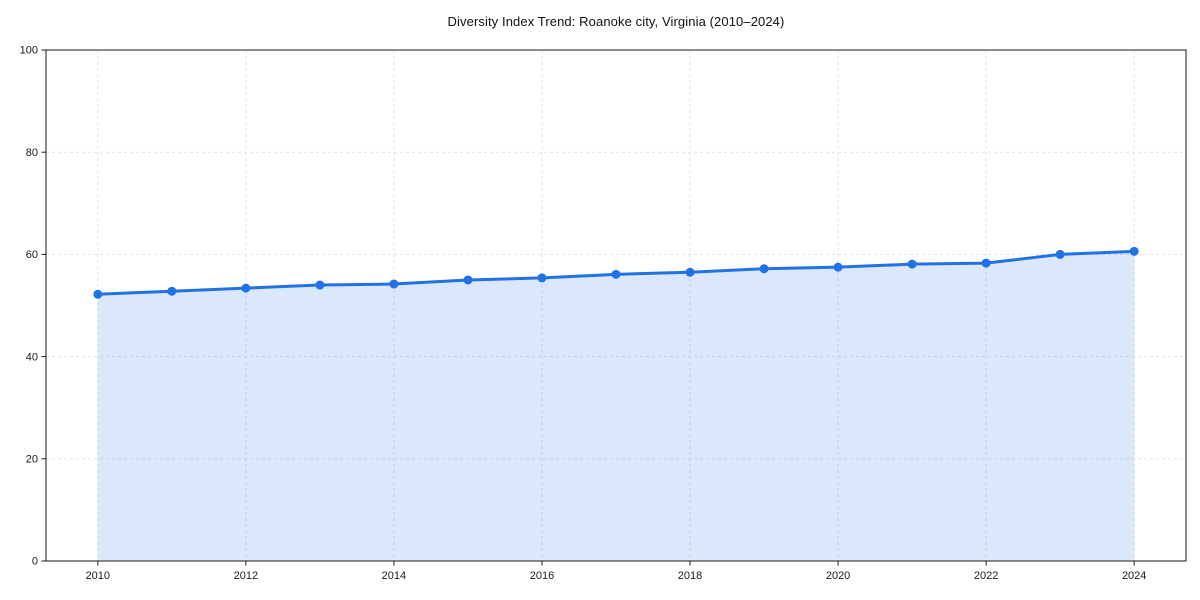 The width and height of the screenshot is (1200, 600). What do you see at coordinates (394, 576) in the screenshot?
I see `x-tick-label: 2014` at bounding box center [394, 576].